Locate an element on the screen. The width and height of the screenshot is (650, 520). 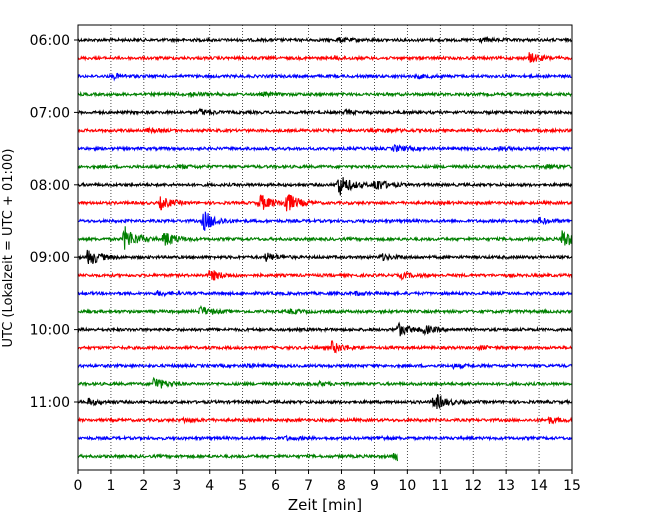
y-tick-label: 11:00 is located at coordinates (50, 403).